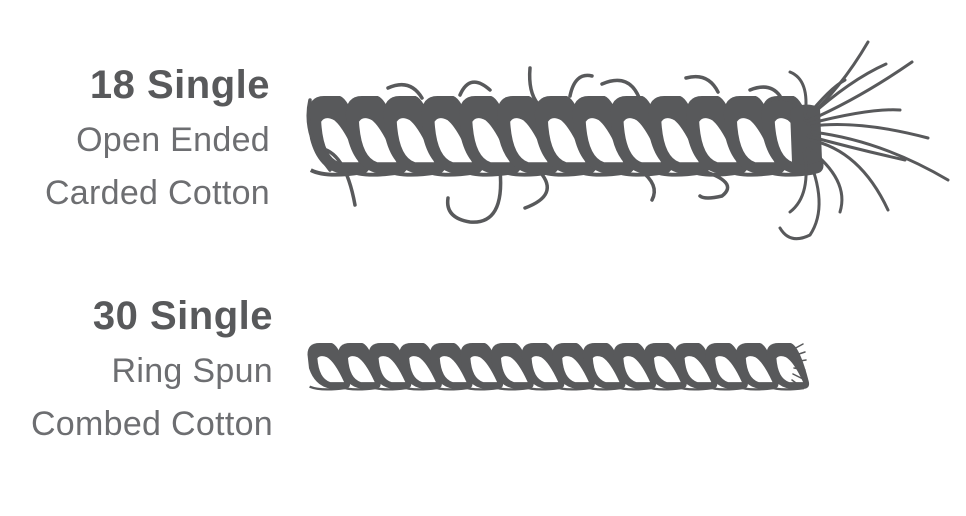 This screenshot has width=966, height=516. What do you see at coordinates (566, 136) in the screenshot?
I see `thick-yarn-twists` at bounding box center [566, 136].